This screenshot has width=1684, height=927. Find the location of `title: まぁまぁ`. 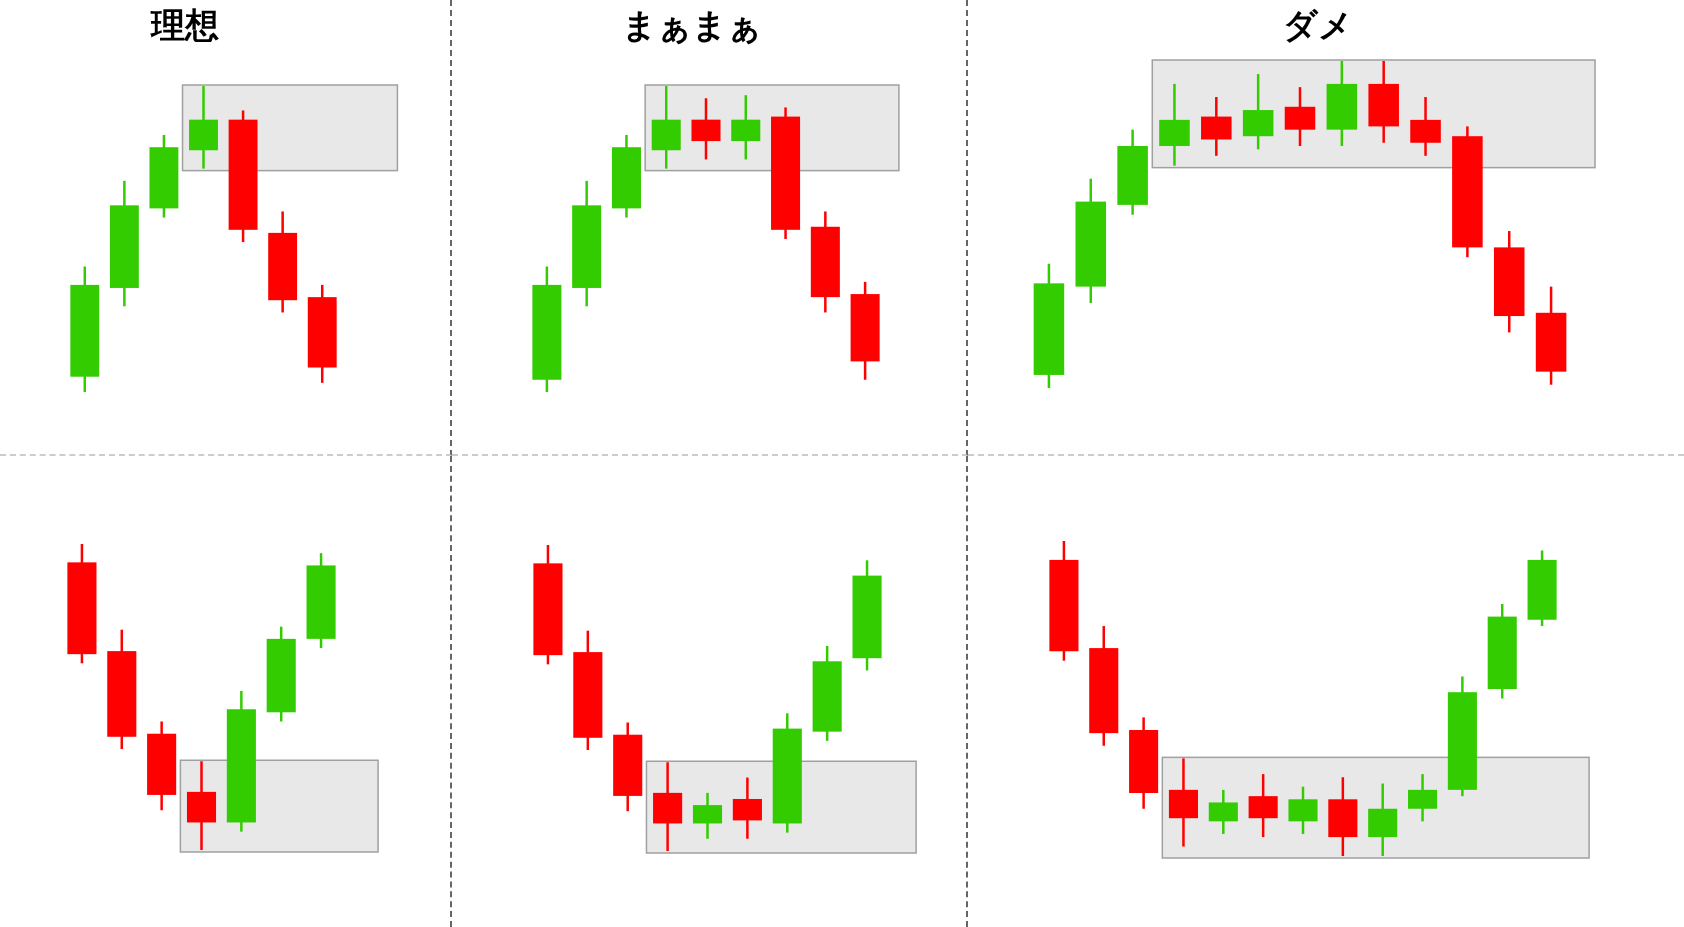

title: まぁまぁ is located at coordinates (692, 25).